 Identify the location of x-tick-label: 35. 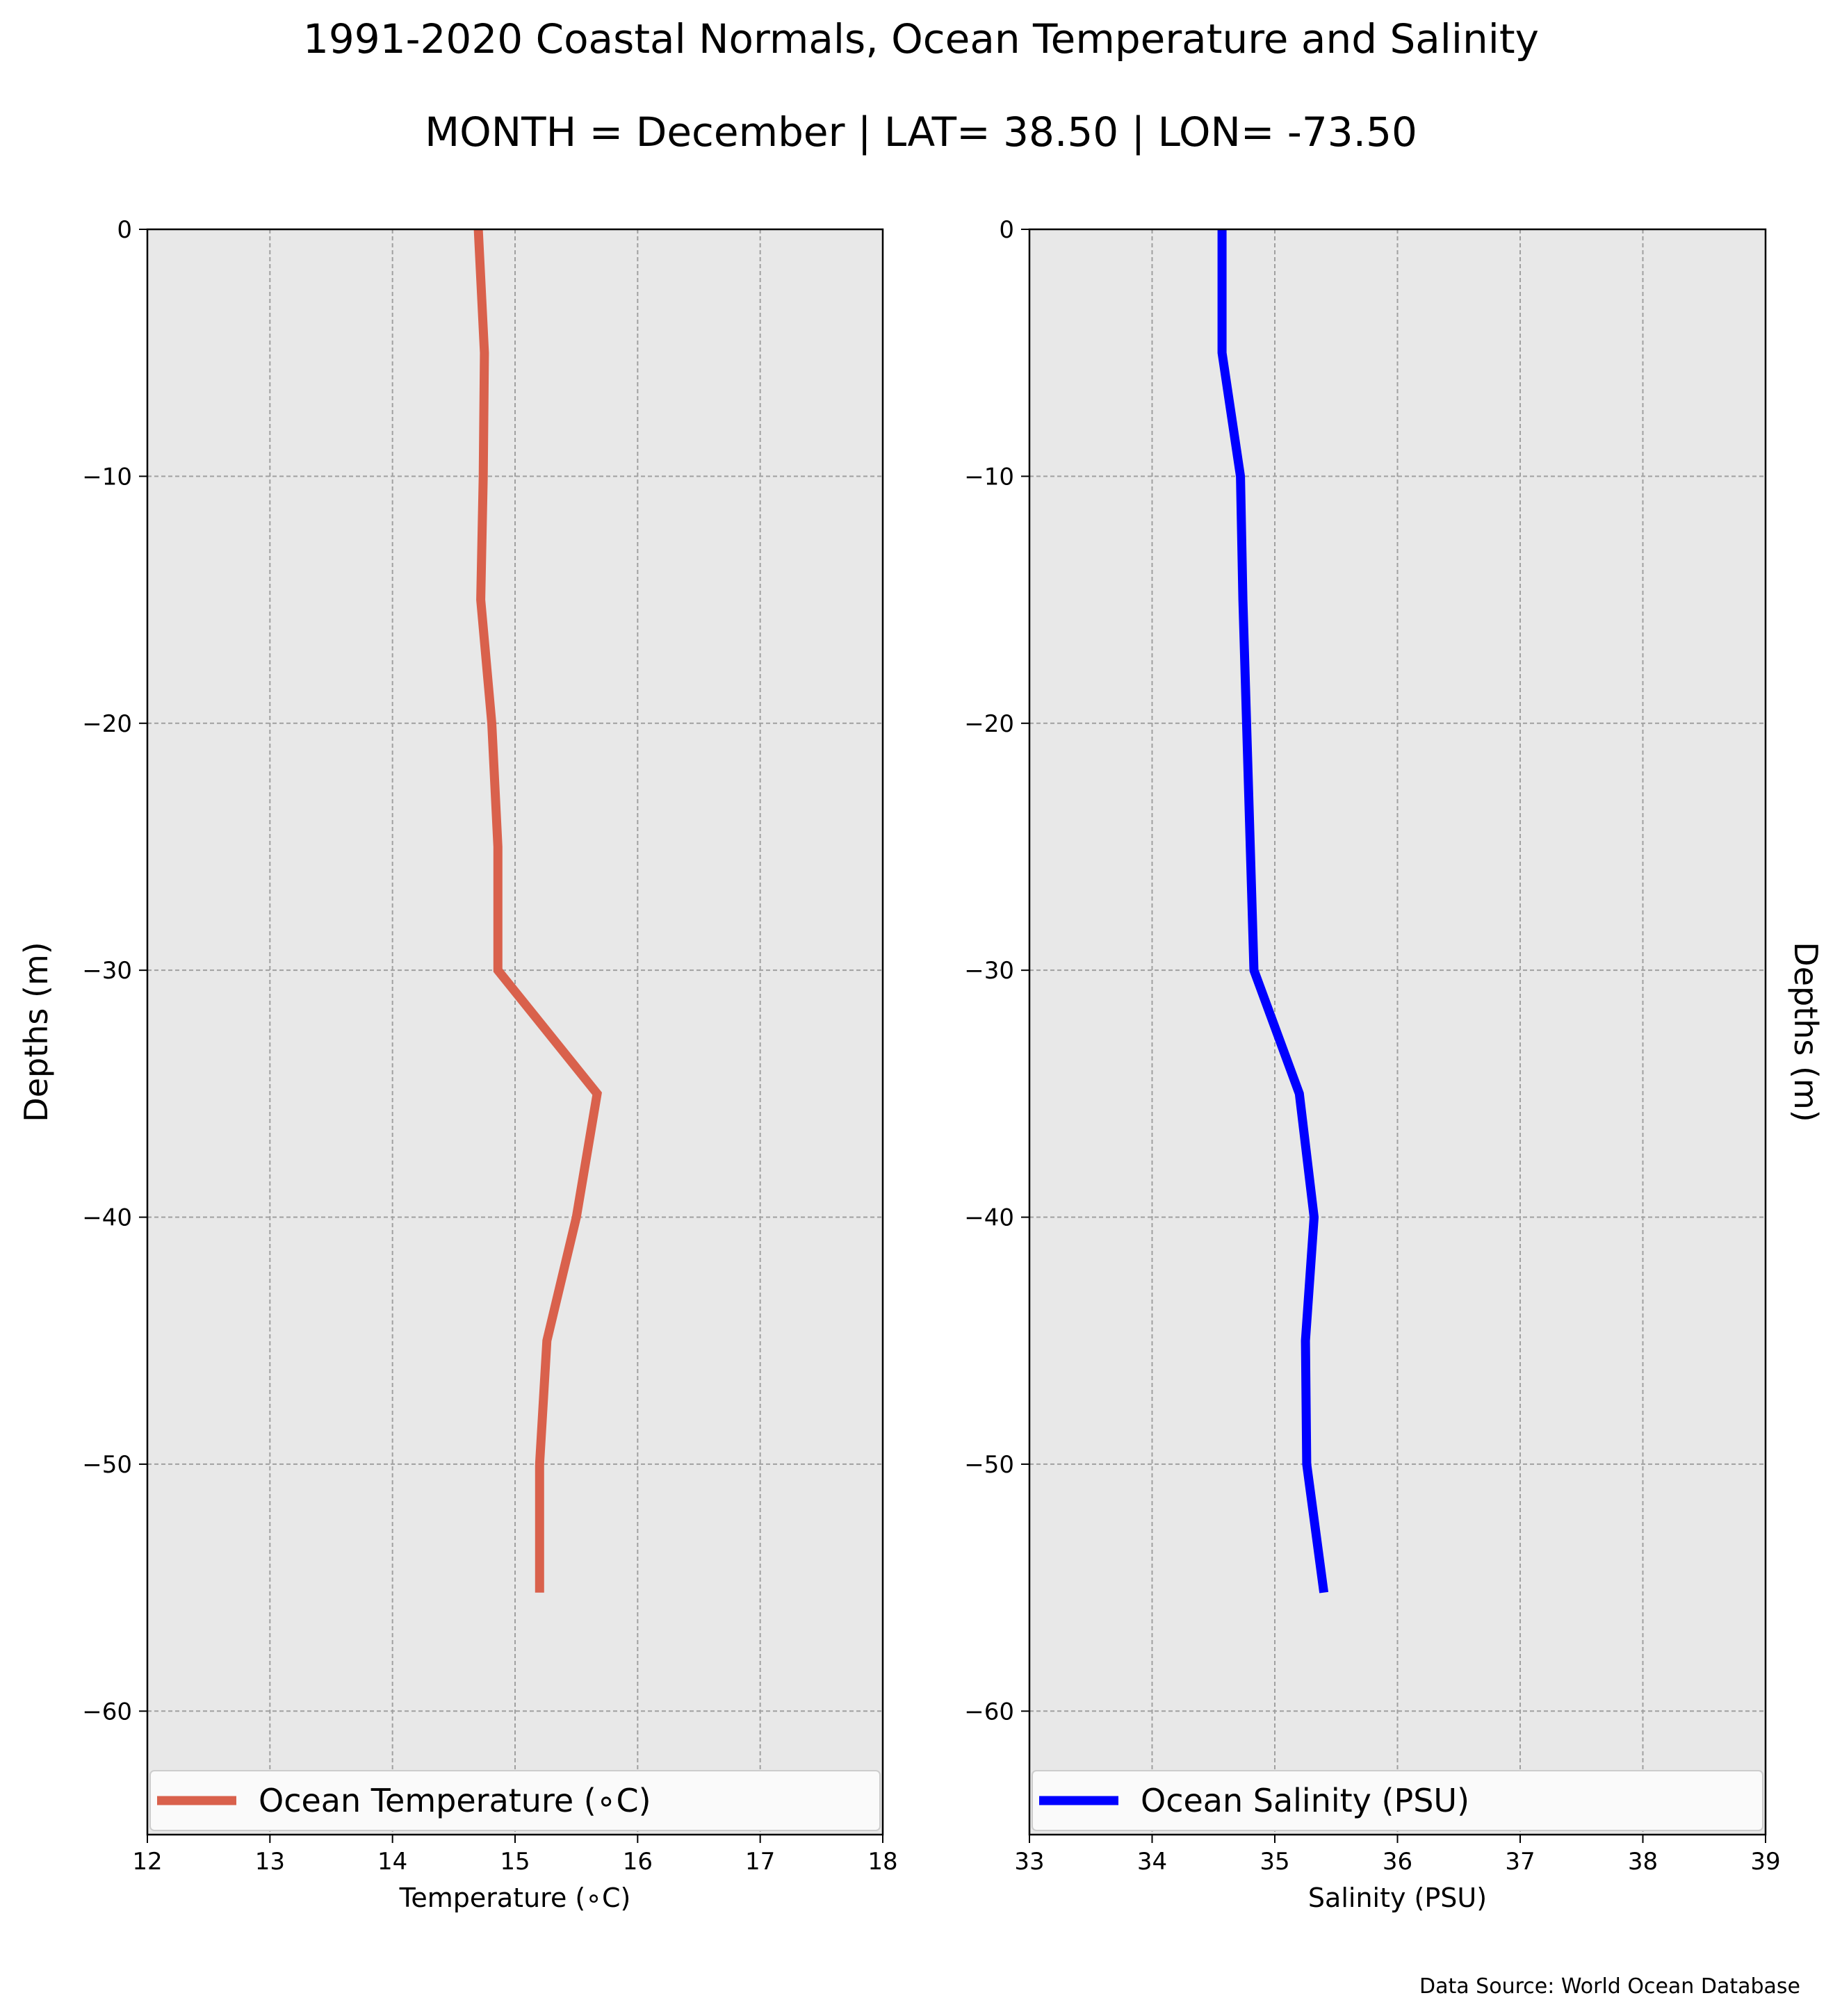
(1274, 1862).